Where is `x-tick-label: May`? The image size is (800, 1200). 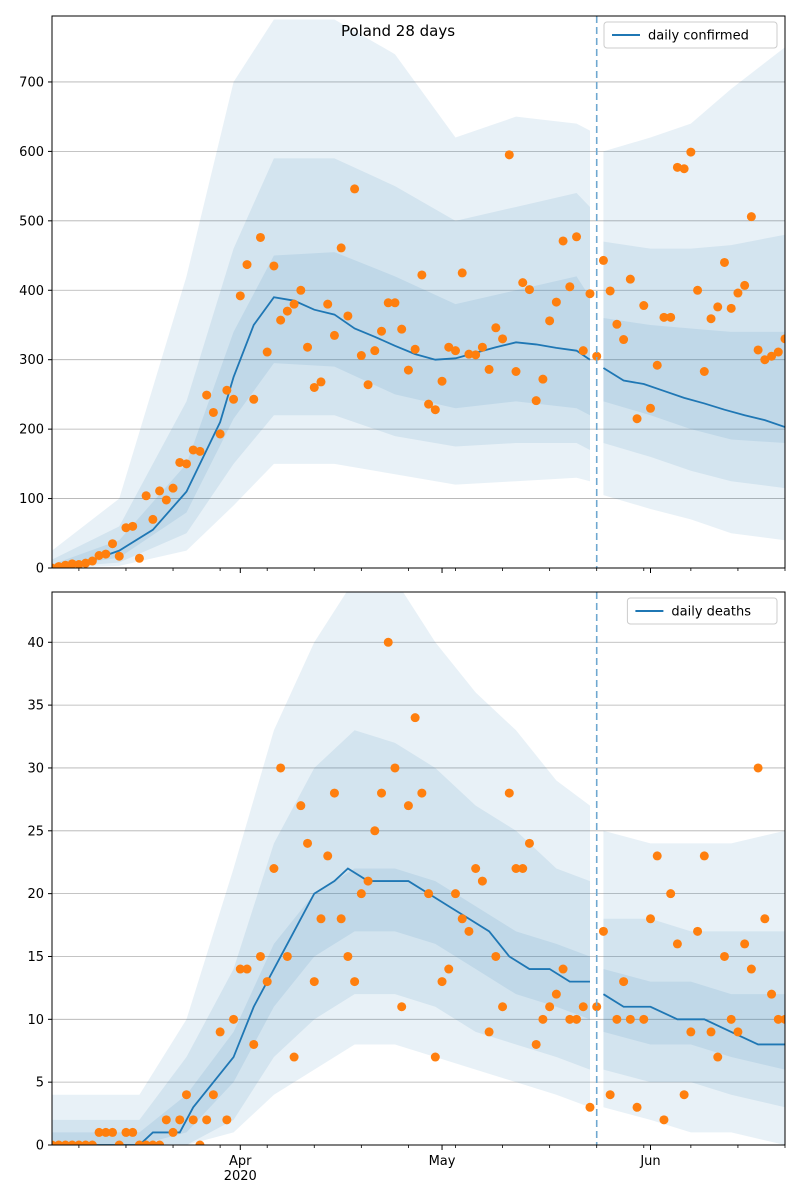
x-tick-label: May is located at coordinates (442, 1161).